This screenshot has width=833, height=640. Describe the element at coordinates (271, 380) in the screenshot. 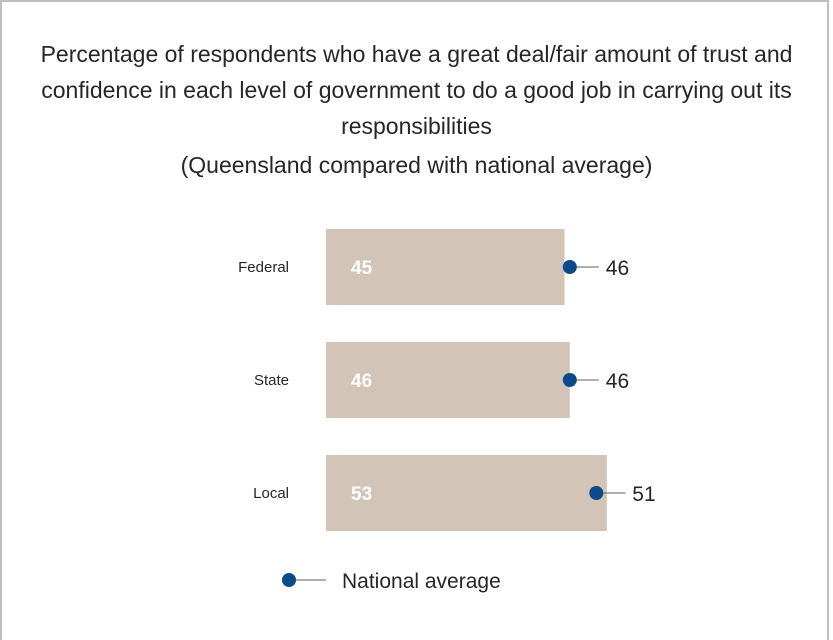

I see `category-label: State` at that location.